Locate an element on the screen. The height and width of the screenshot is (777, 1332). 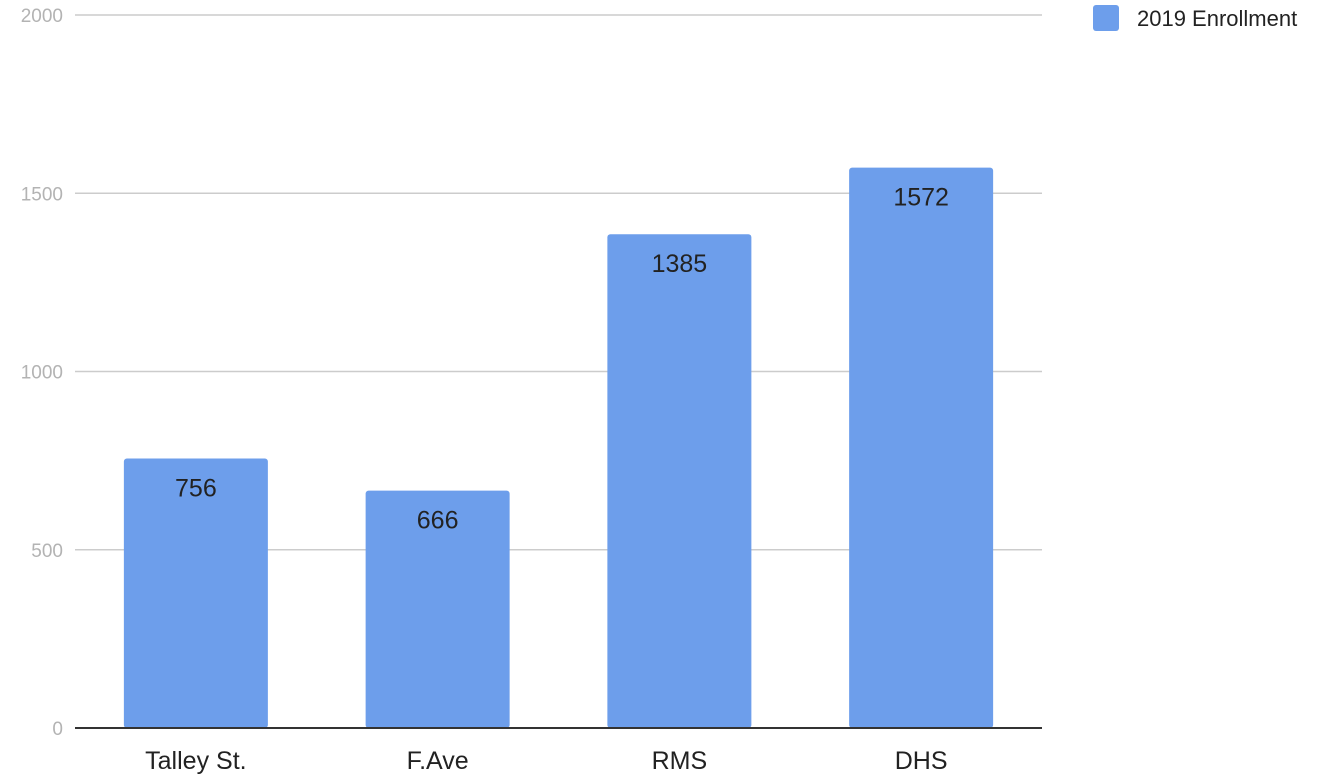
legend-swatch is located at coordinates (1106, 18).